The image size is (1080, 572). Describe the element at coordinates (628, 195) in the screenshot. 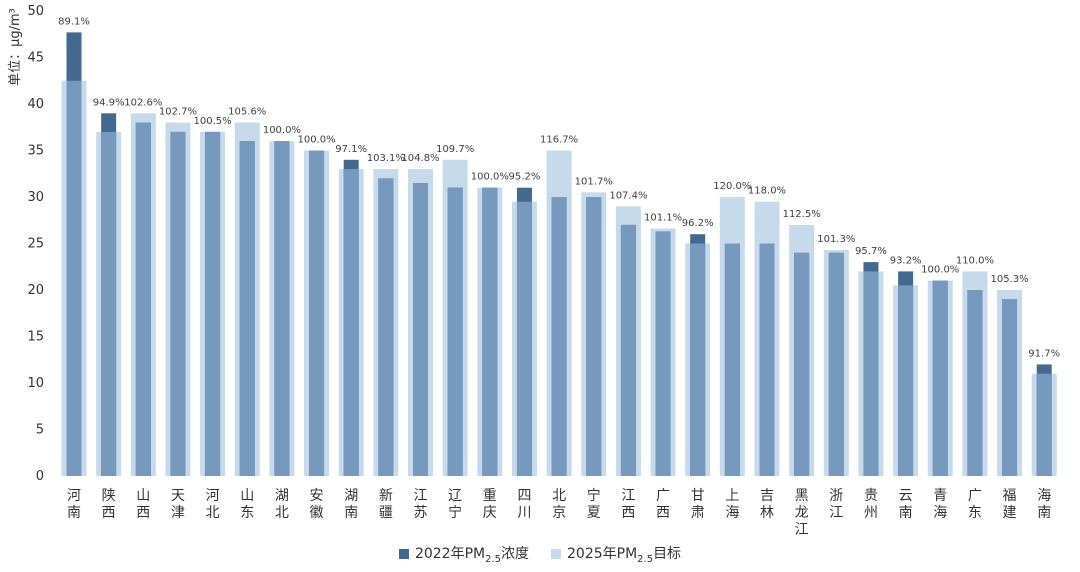

I see `data-label: 107.4%` at that location.